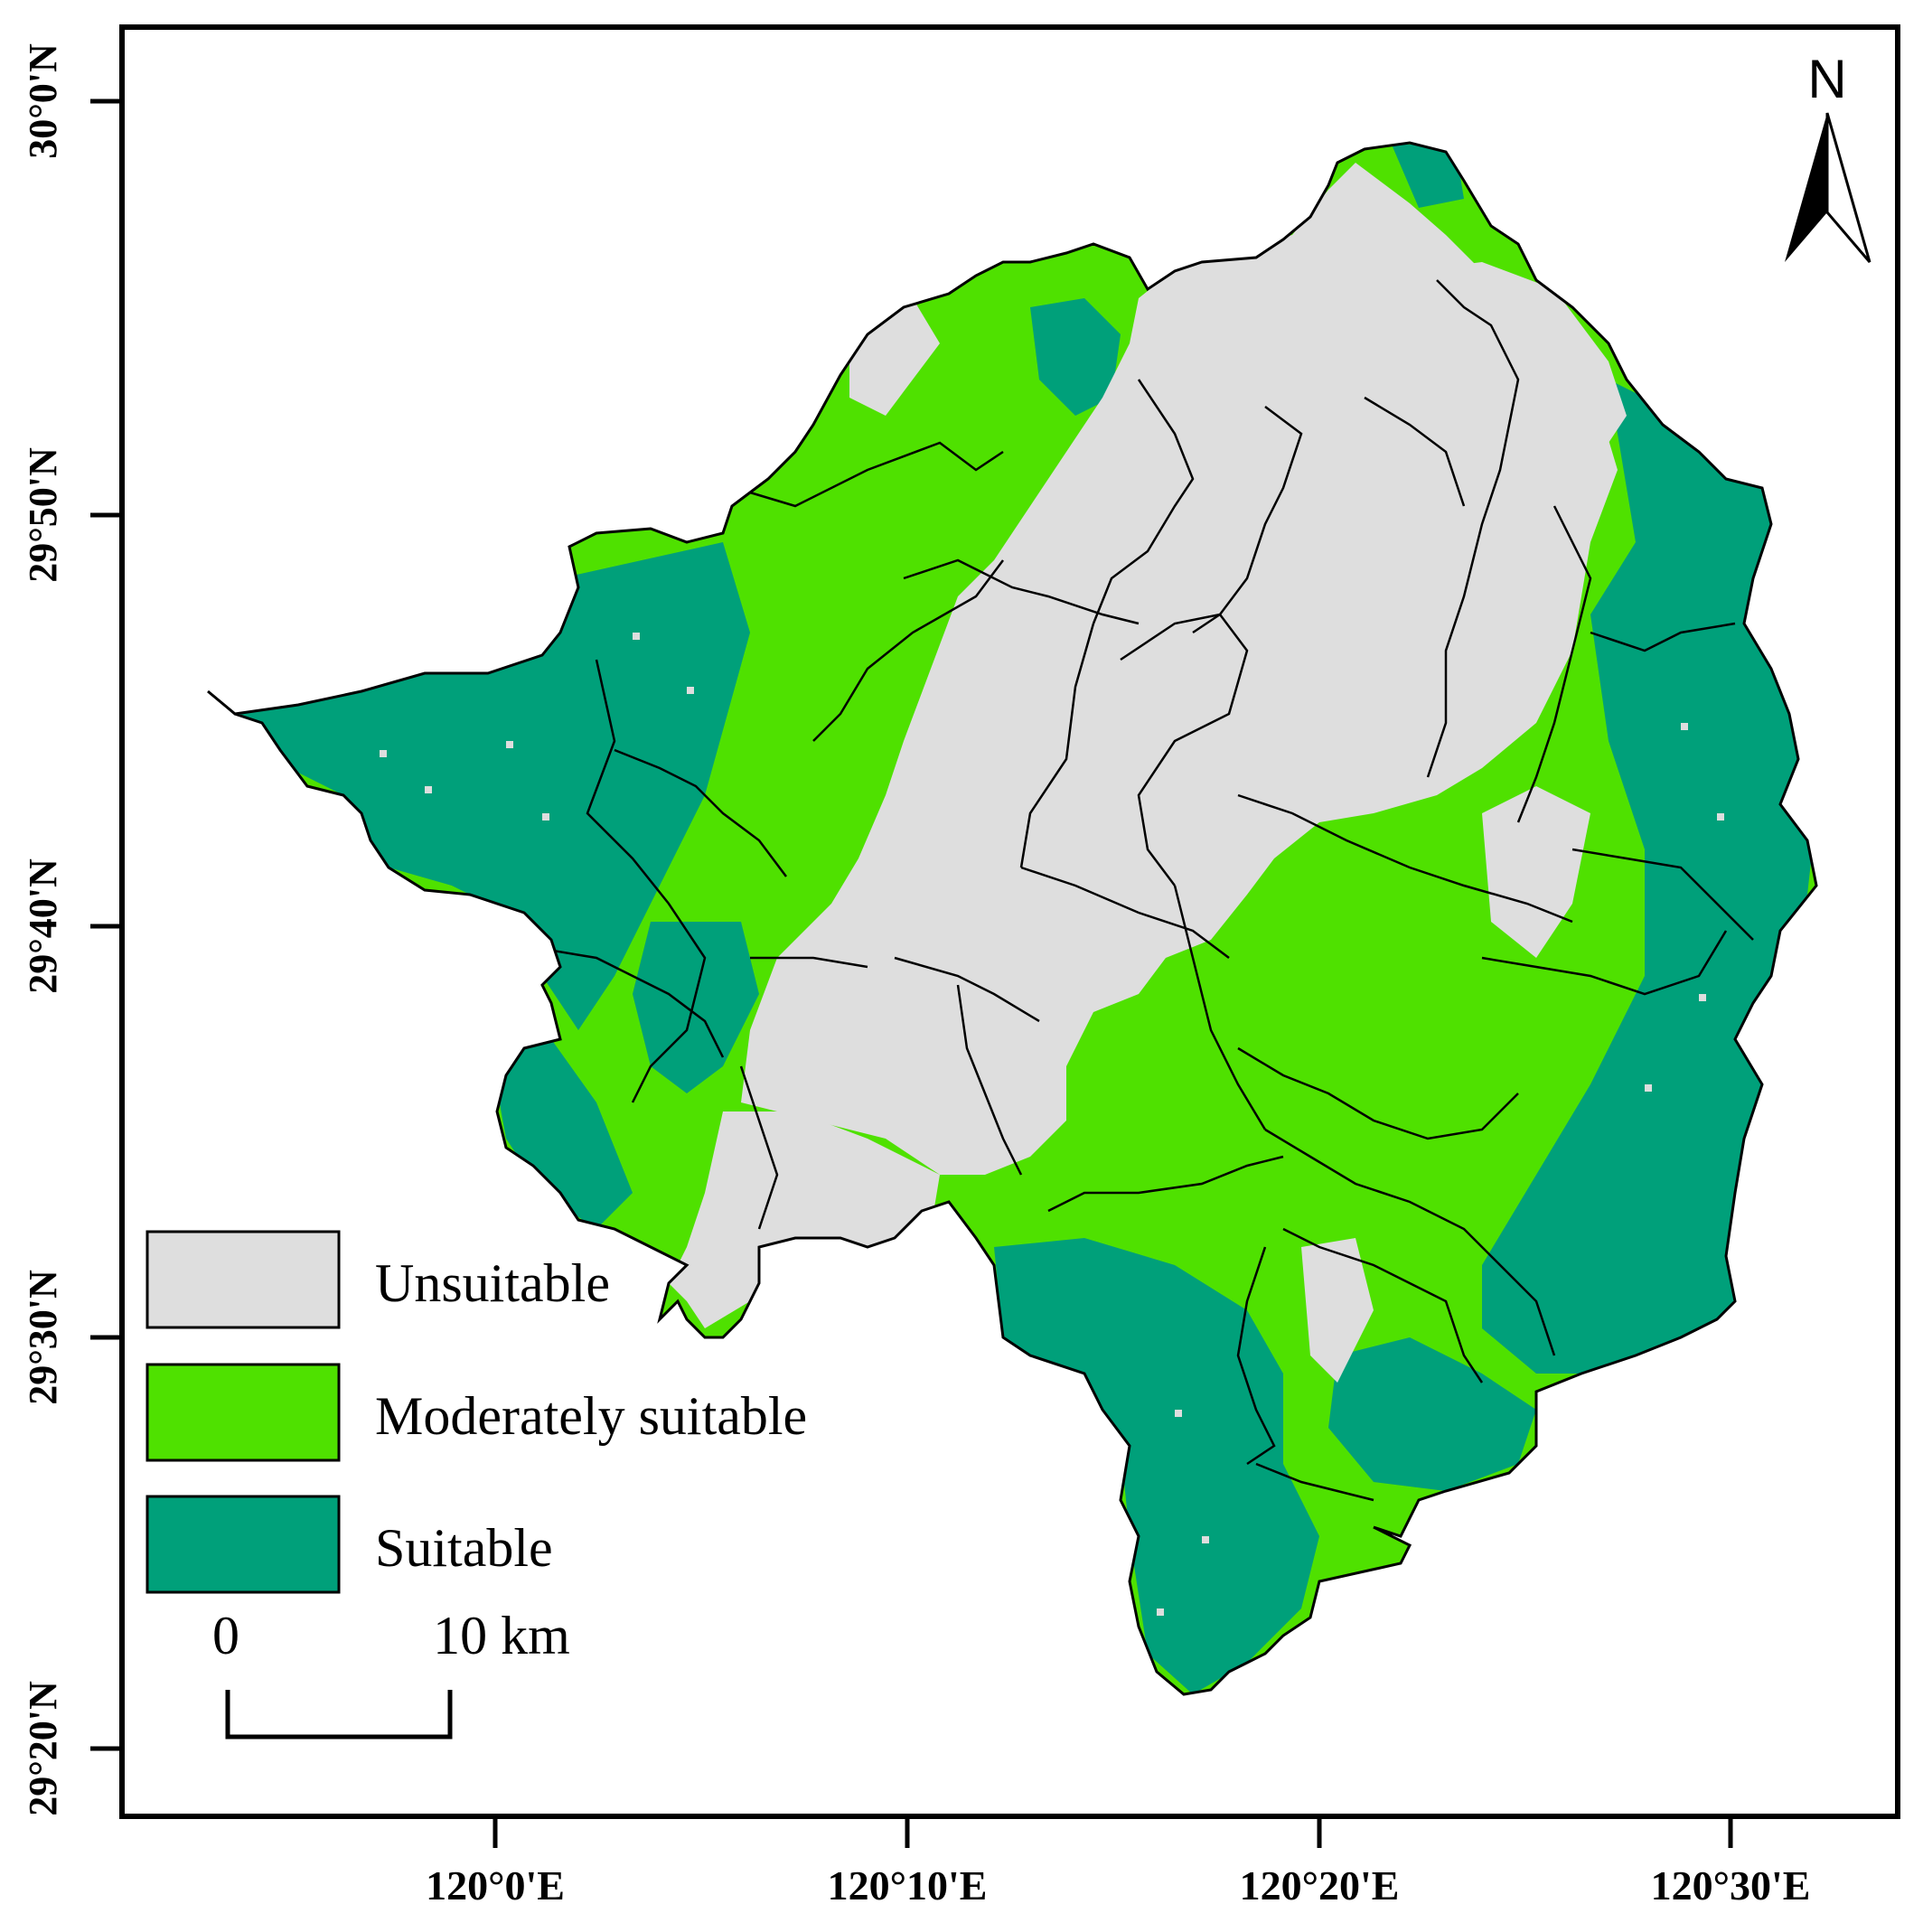  I want to click on legend: Unsuitable Moderately suitable Suitable, so click(476, 1412).